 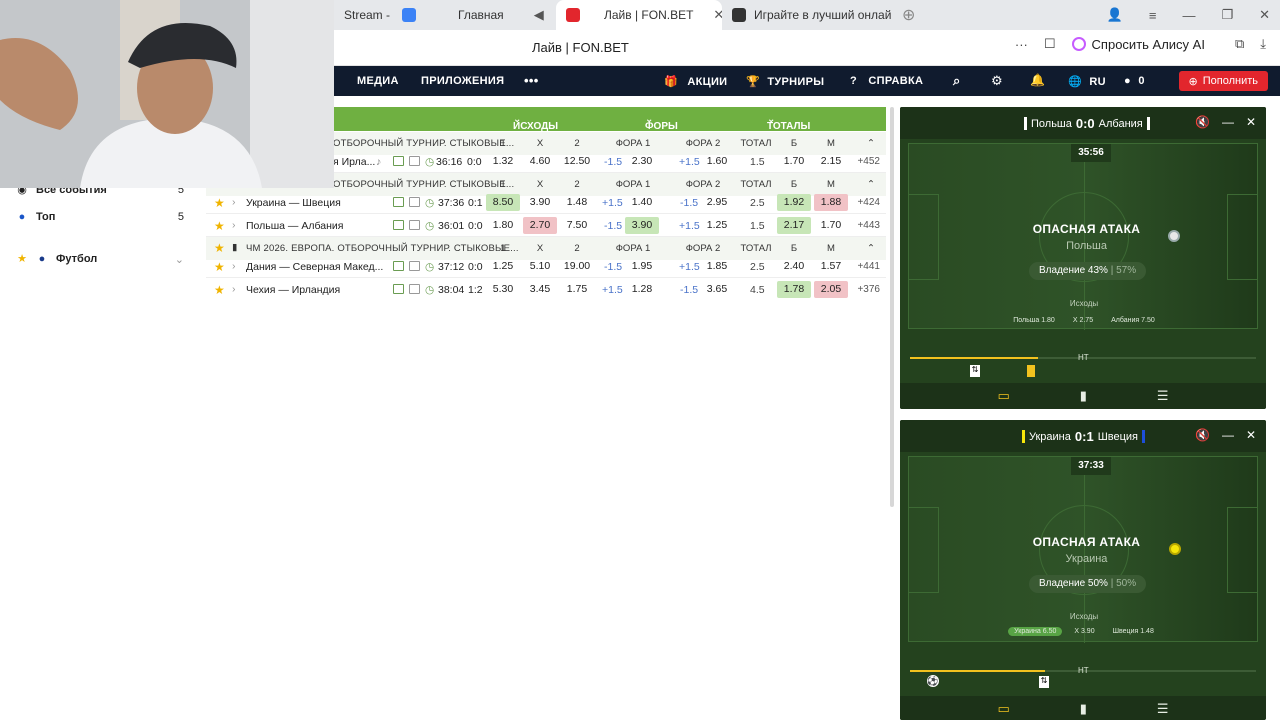 I want to click on handicap-2-odd: 1.60, so click(x=717, y=161).